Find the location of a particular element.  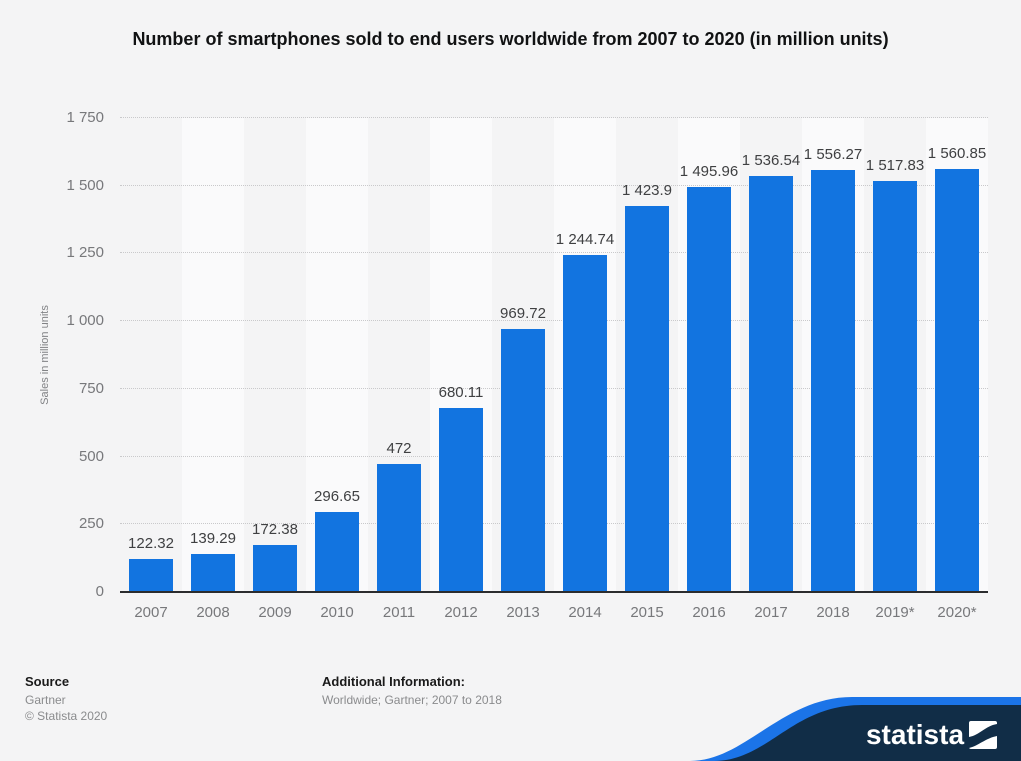

column-2019*: 1 517.83 2019* is located at coordinates (895, 369).